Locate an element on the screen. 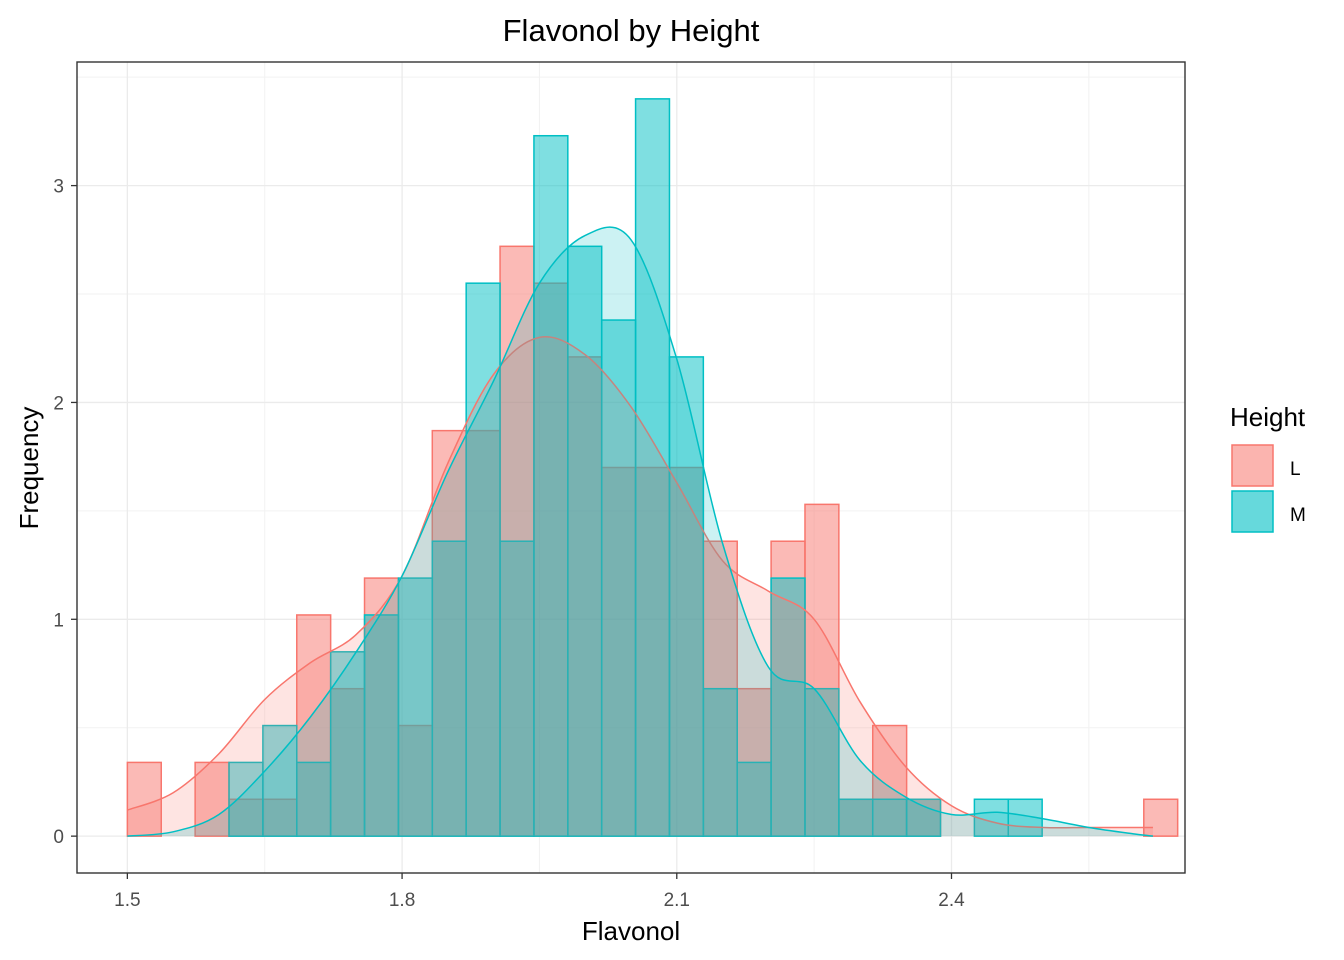 The width and height of the screenshot is (1344, 960). x-tick-label: 1.5 is located at coordinates (127, 900).